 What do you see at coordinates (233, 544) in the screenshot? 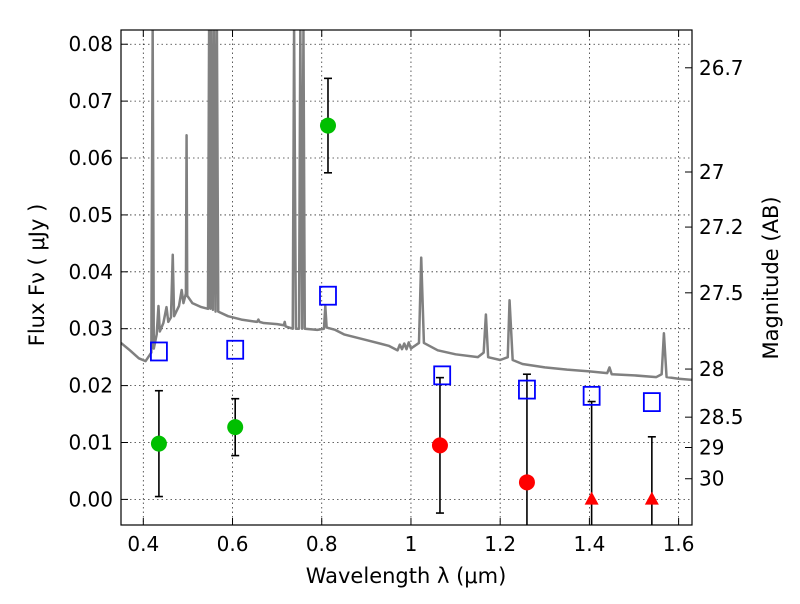
I see `x-tick-label: 0.6` at bounding box center [233, 544].